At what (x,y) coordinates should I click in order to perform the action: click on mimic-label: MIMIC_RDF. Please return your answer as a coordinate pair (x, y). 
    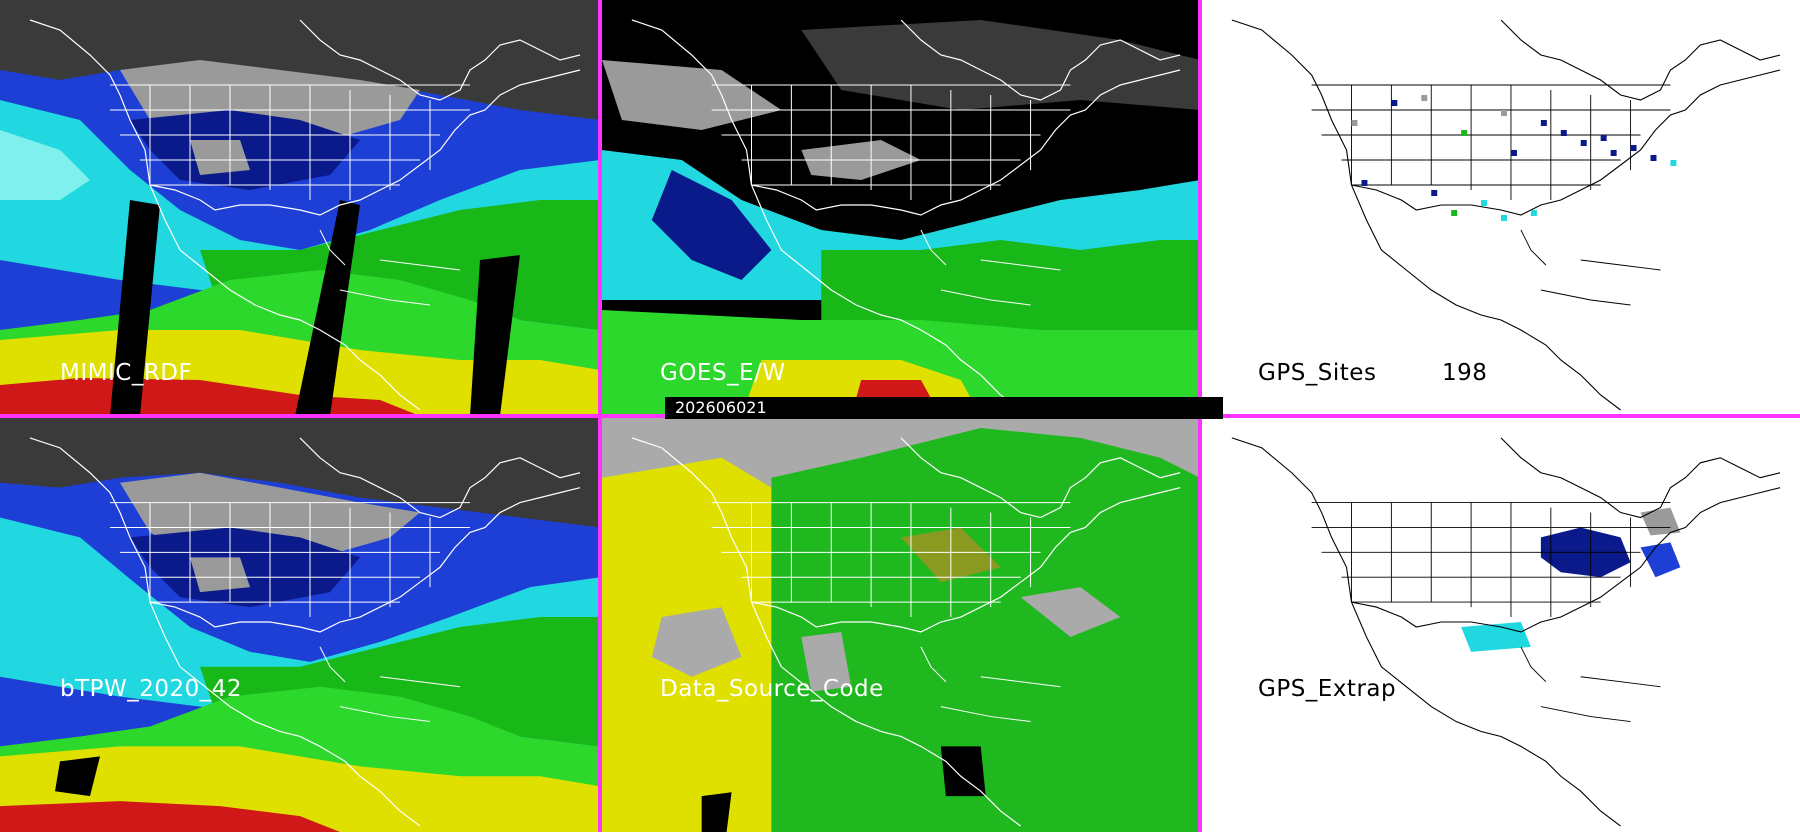
    Looking at the image, I should click on (126, 373).